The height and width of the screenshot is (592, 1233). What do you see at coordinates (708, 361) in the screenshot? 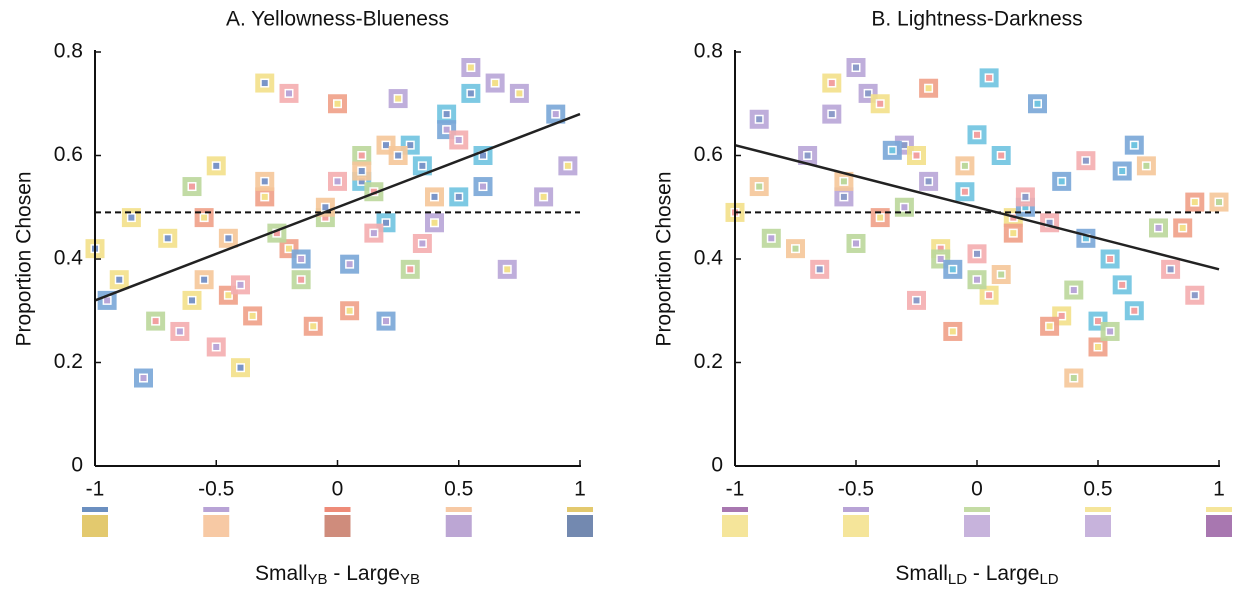
I see `y-tick-label: 0.2` at bounding box center [708, 361].